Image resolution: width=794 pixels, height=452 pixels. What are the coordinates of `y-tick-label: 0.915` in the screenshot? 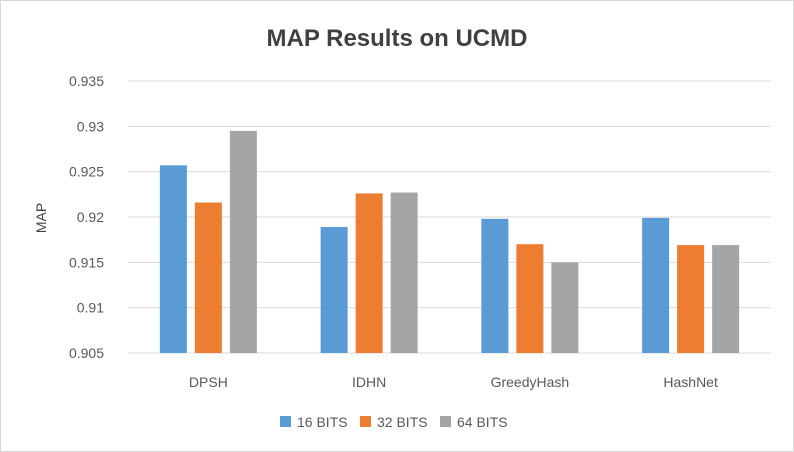 It's located at (86, 262).